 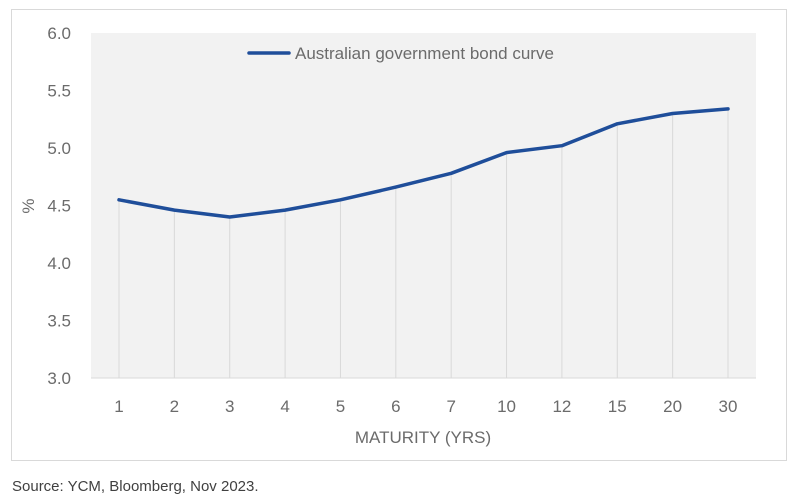 What do you see at coordinates (284, 406) in the screenshot?
I see `x-tick-label: 4` at bounding box center [284, 406].